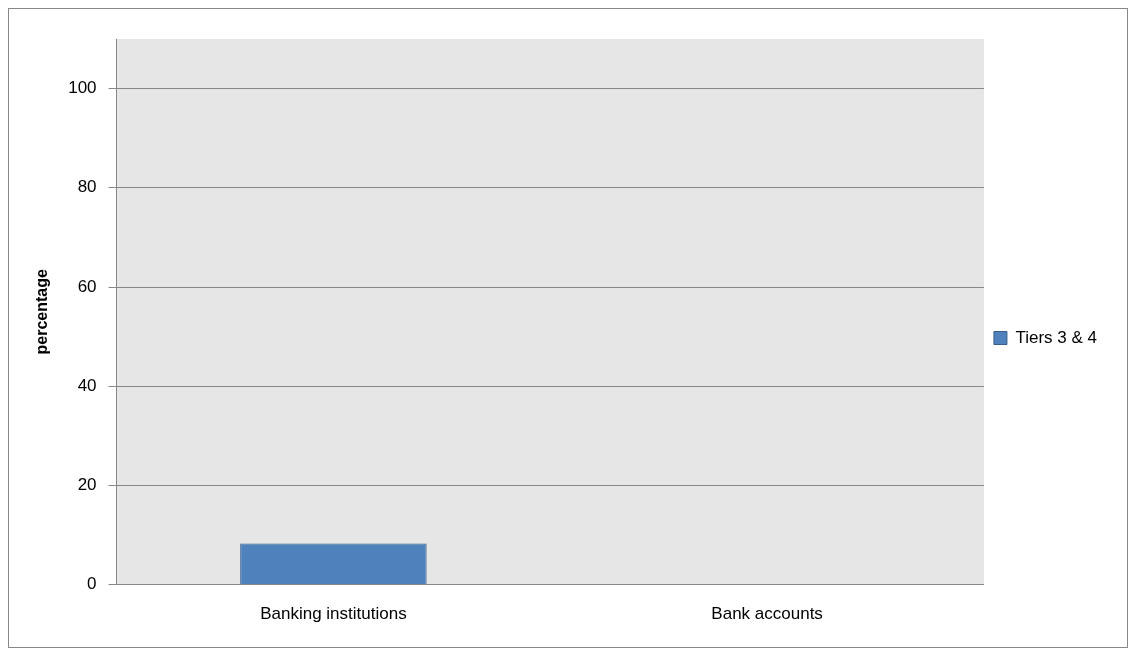 The width and height of the screenshot is (1137, 663). Describe the element at coordinates (42, 312) in the screenshot. I see `y-axis-title: percentage` at that location.